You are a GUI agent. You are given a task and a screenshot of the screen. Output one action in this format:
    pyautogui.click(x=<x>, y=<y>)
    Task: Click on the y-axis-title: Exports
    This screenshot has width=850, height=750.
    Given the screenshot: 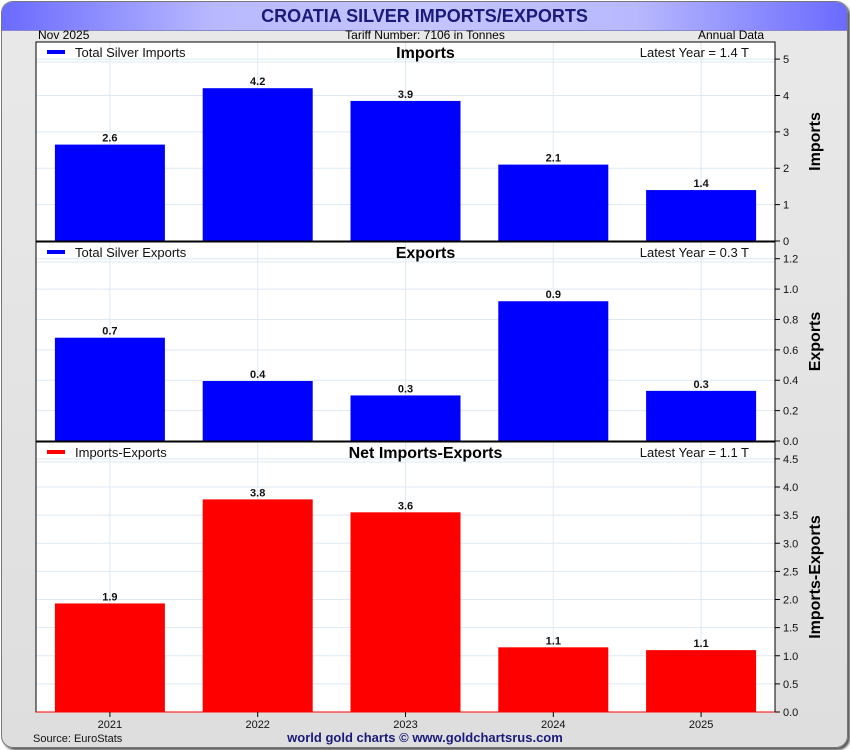 What is the action you would take?
    pyautogui.click(x=815, y=342)
    